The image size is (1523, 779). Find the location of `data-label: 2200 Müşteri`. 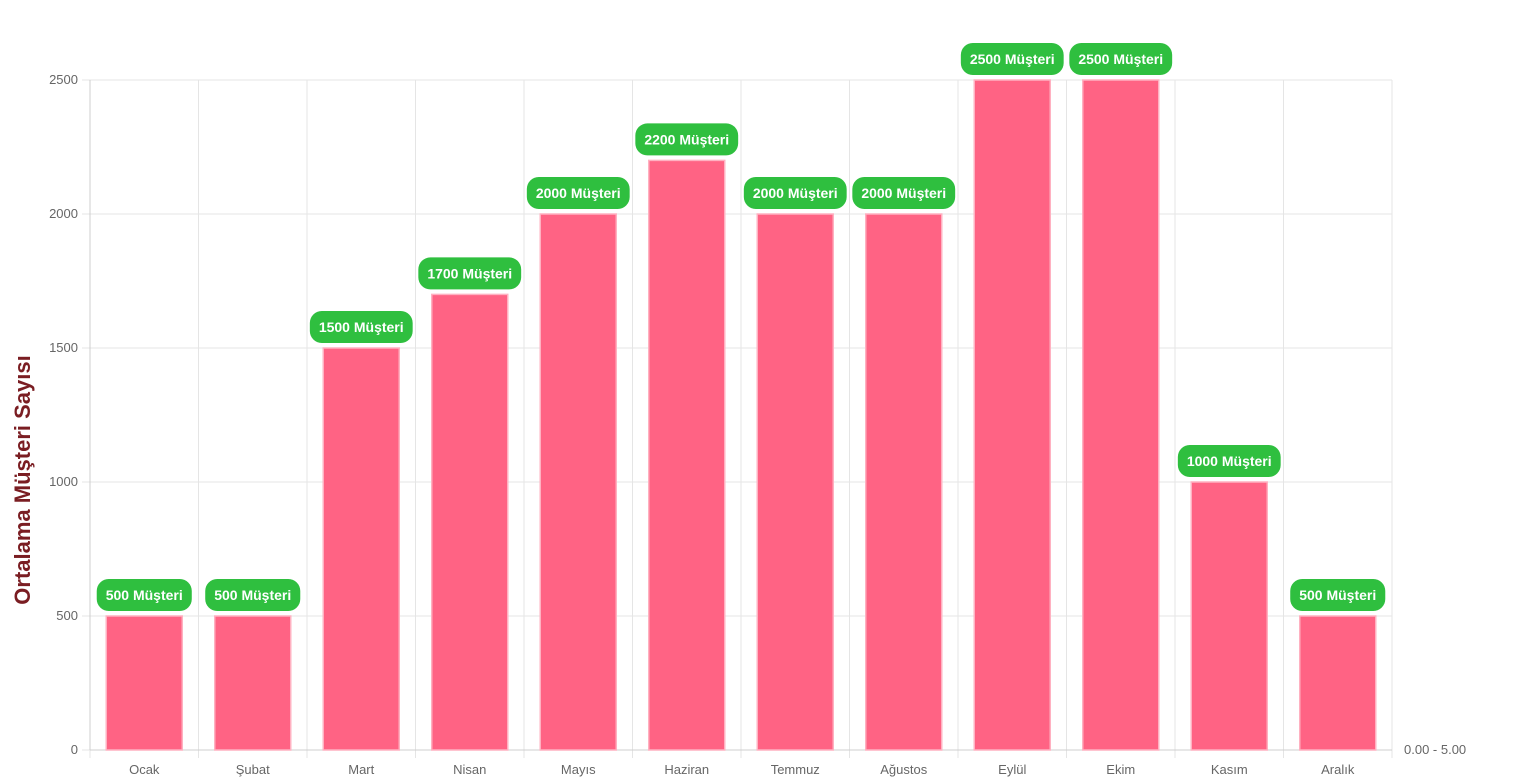

data-label: 2200 Müşteri is located at coordinates (687, 139).